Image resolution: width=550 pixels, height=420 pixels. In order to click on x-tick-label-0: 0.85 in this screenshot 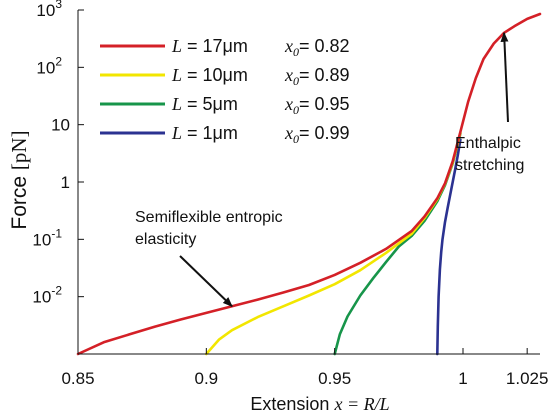, I will do `click(77, 378)`.